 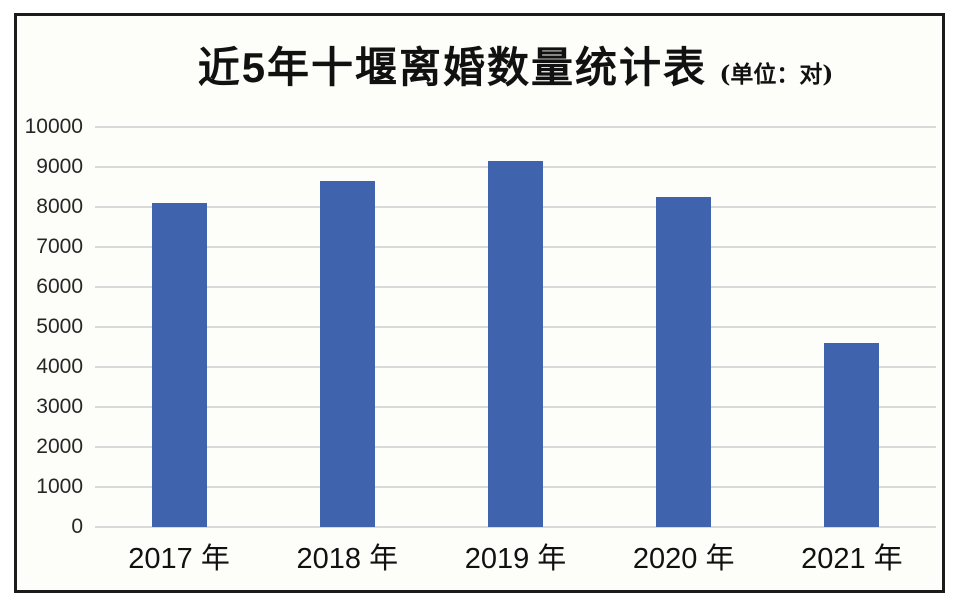 I want to click on y-tick-label-8000: 8000, so click(x=59, y=206).